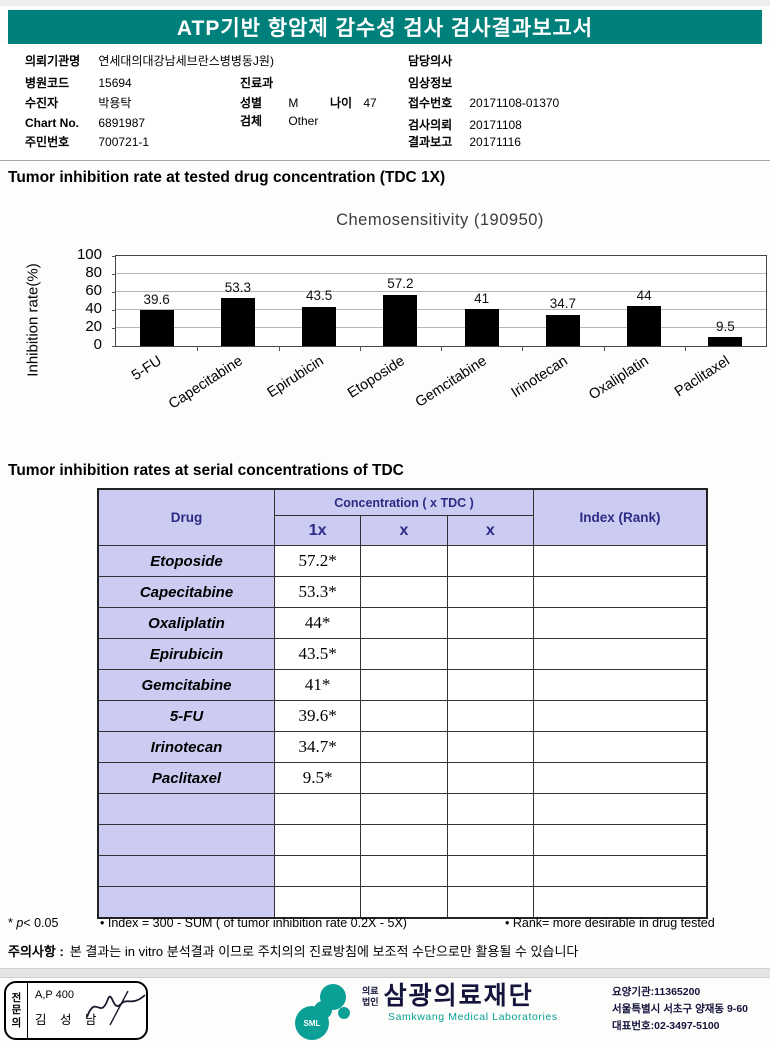 This screenshot has width=770, height=1046. Describe the element at coordinates (437, 82) in the screenshot. I see `field-clinical-info: 임상정보` at that location.